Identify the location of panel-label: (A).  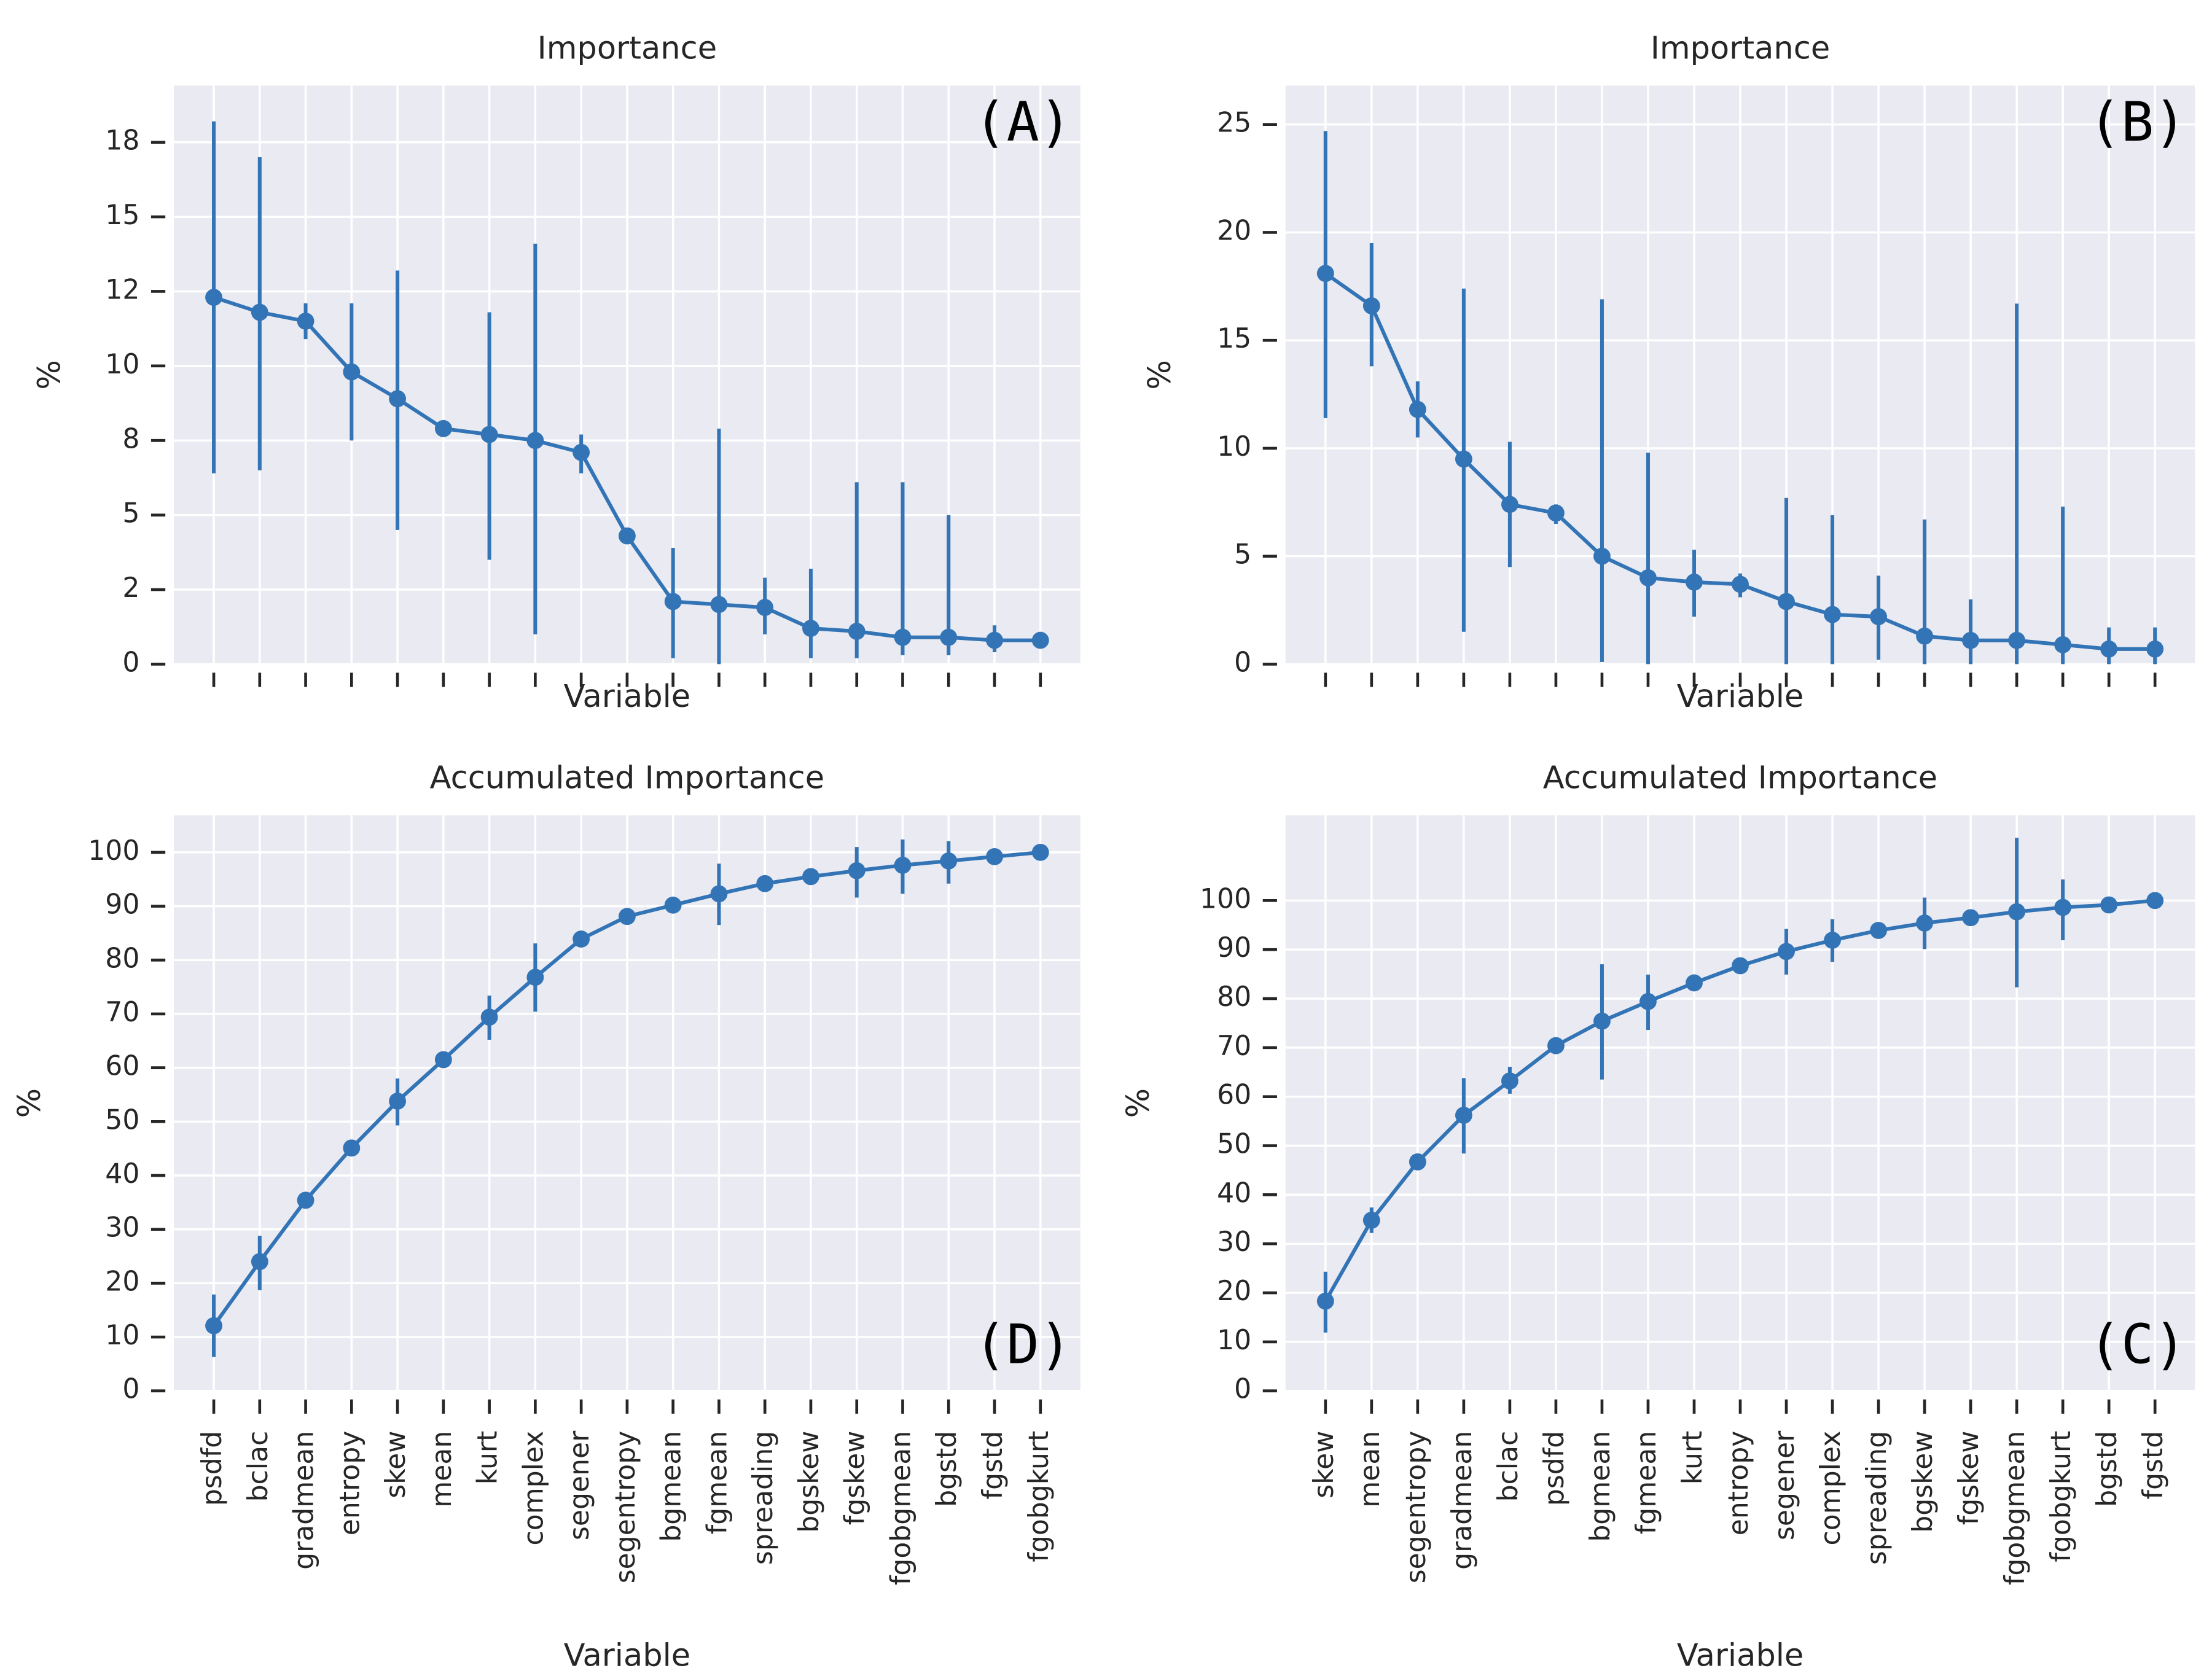
(1023, 122).